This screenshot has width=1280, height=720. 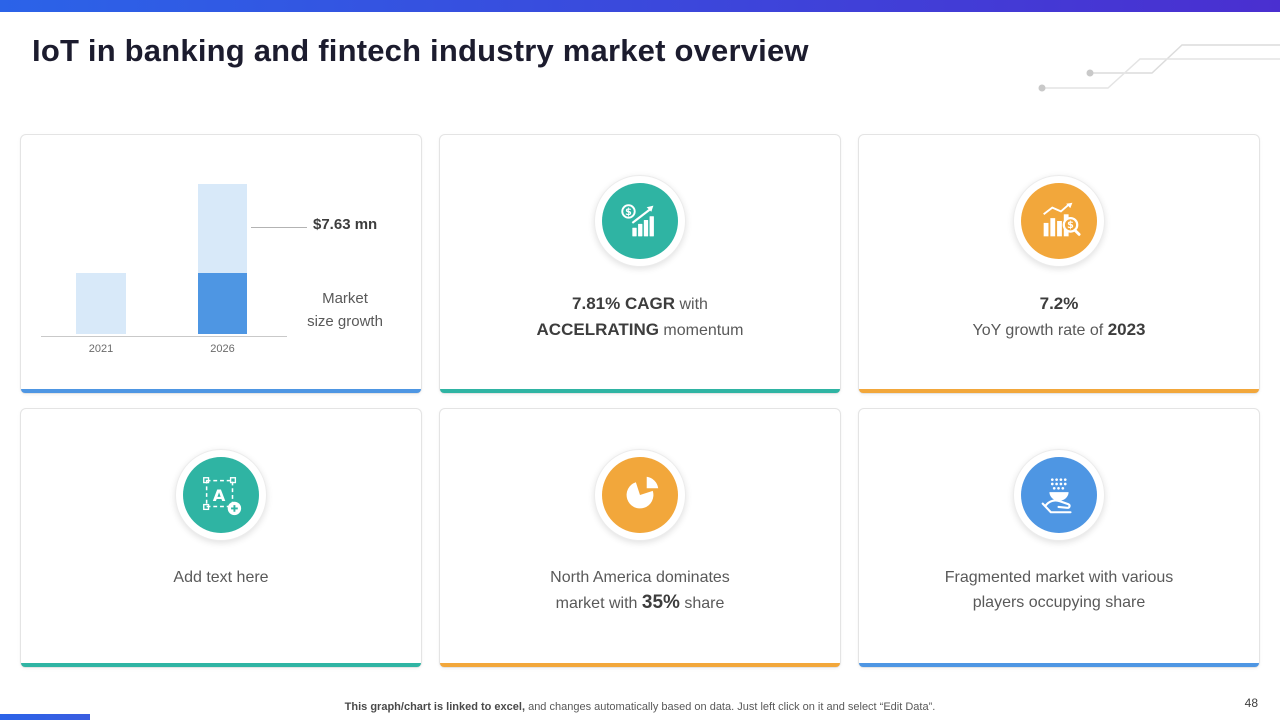 What do you see at coordinates (640, 577) in the screenshot?
I see `na-line-1: North America dominates` at bounding box center [640, 577].